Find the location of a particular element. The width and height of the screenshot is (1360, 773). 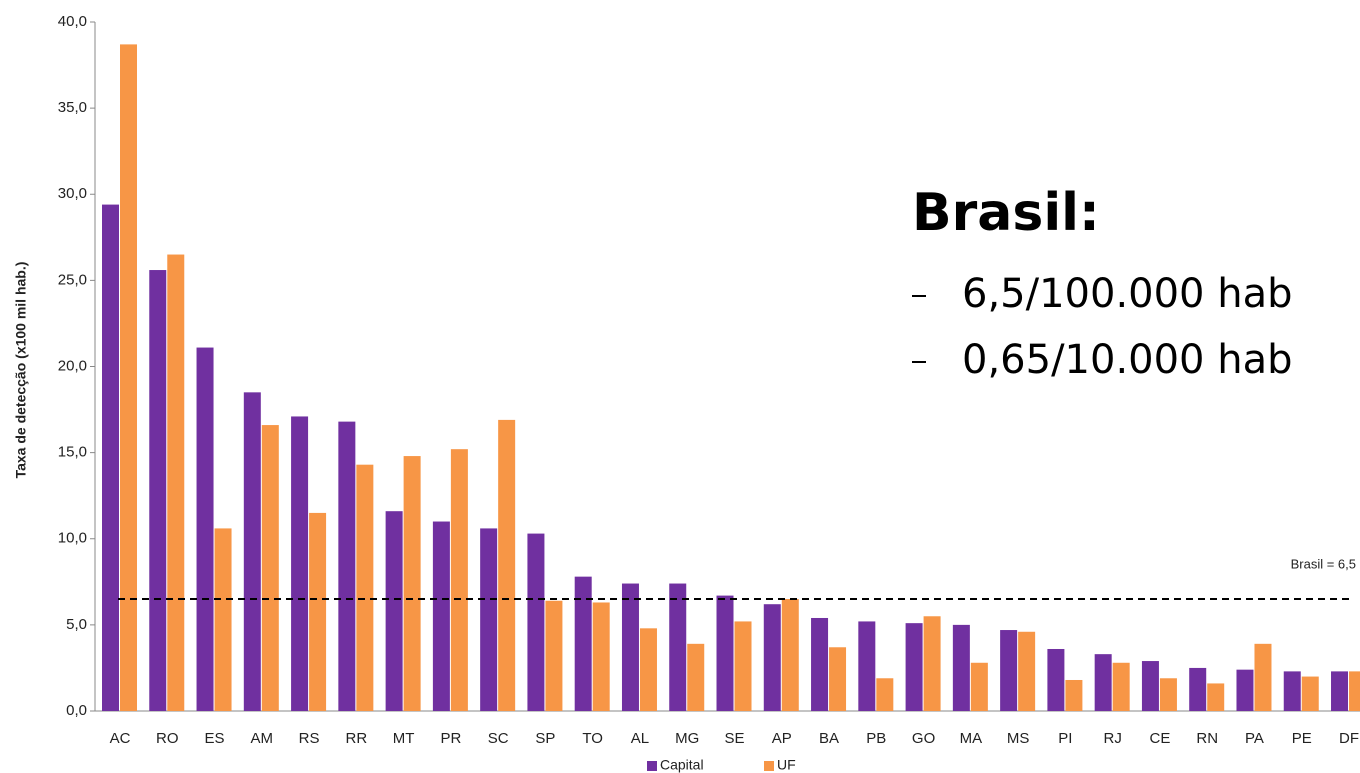

x-tick-label: AL is located at coordinates (640, 738).